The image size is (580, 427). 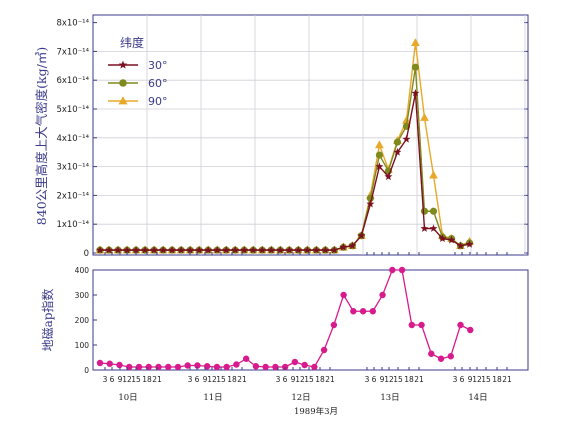 I want to click on ap-day-label: 12日, so click(x=300, y=398).